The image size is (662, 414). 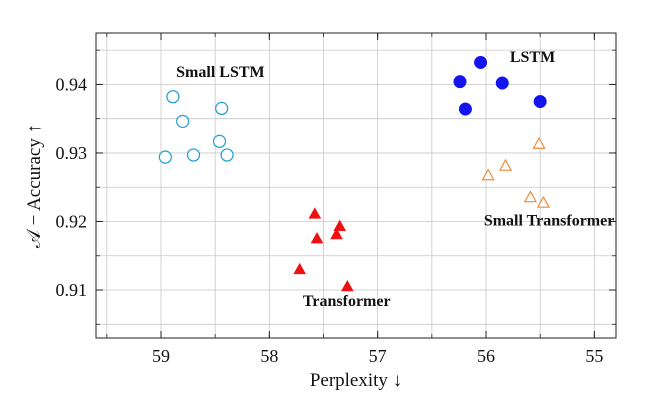 What do you see at coordinates (356, 380) in the screenshot?
I see `x-axis-title: Perplexity ↓` at bounding box center [356, 380].